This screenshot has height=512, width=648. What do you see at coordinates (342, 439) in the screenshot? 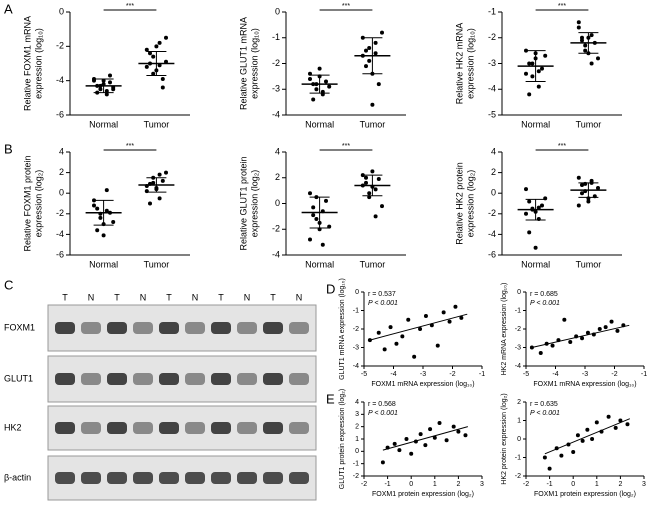
I see `y-axis-label: GLUT1 protein expression (log₂)` at bounding box center [342, 439].